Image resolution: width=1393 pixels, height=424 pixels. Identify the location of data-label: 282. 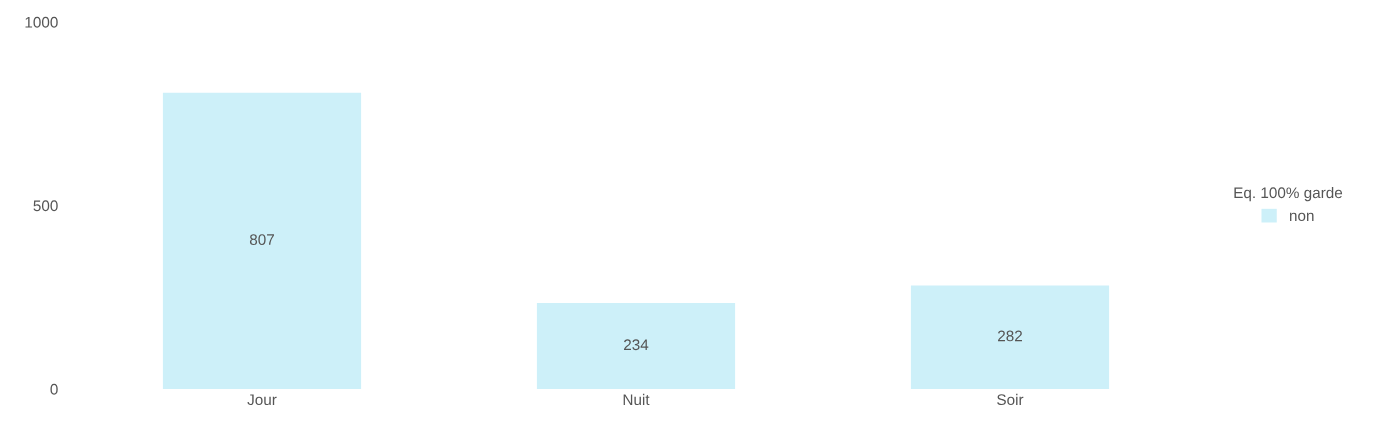
(1010, 336).